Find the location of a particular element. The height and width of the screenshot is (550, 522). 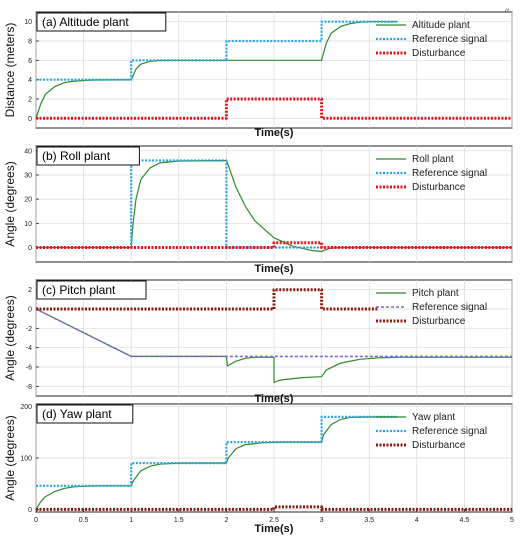

panel-3-series-1-line is located at coordinates (273, 346).